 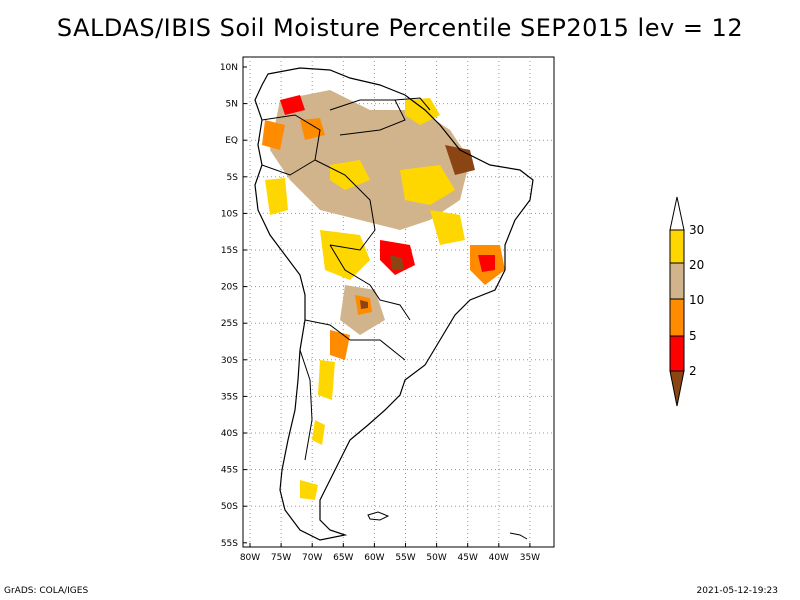 I want to click on lat-label: 55S, so click(x=229, y=544).